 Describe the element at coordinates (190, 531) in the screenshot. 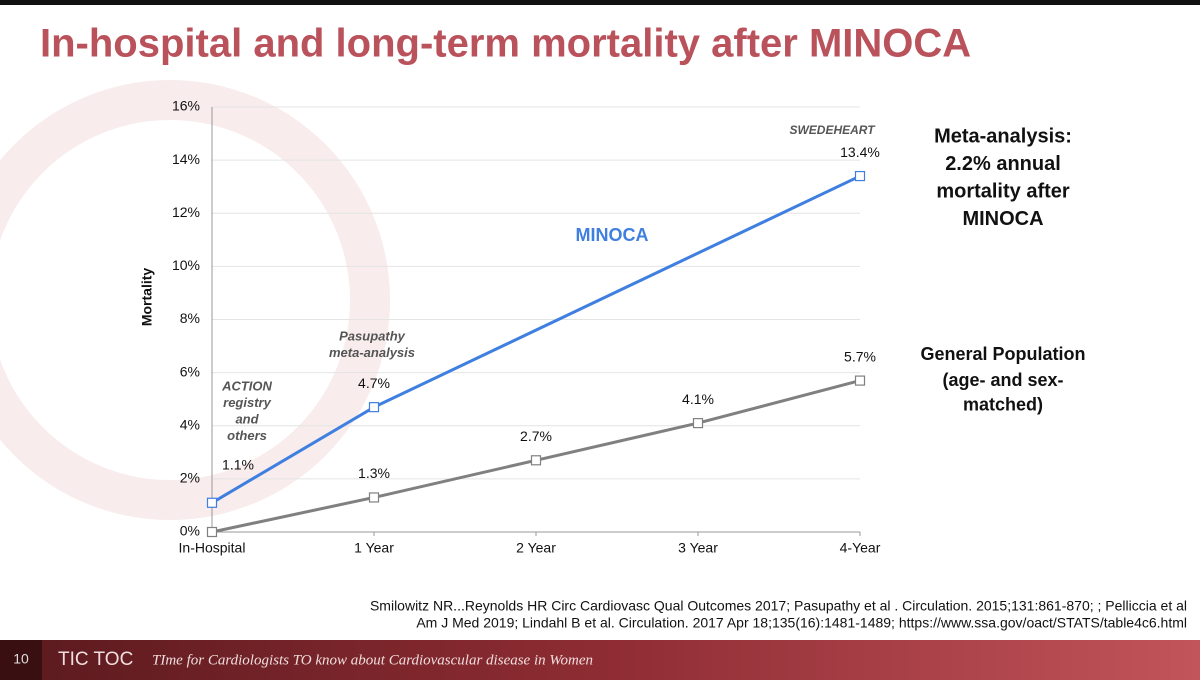

I see `y-tick-label: 0%` at that location.